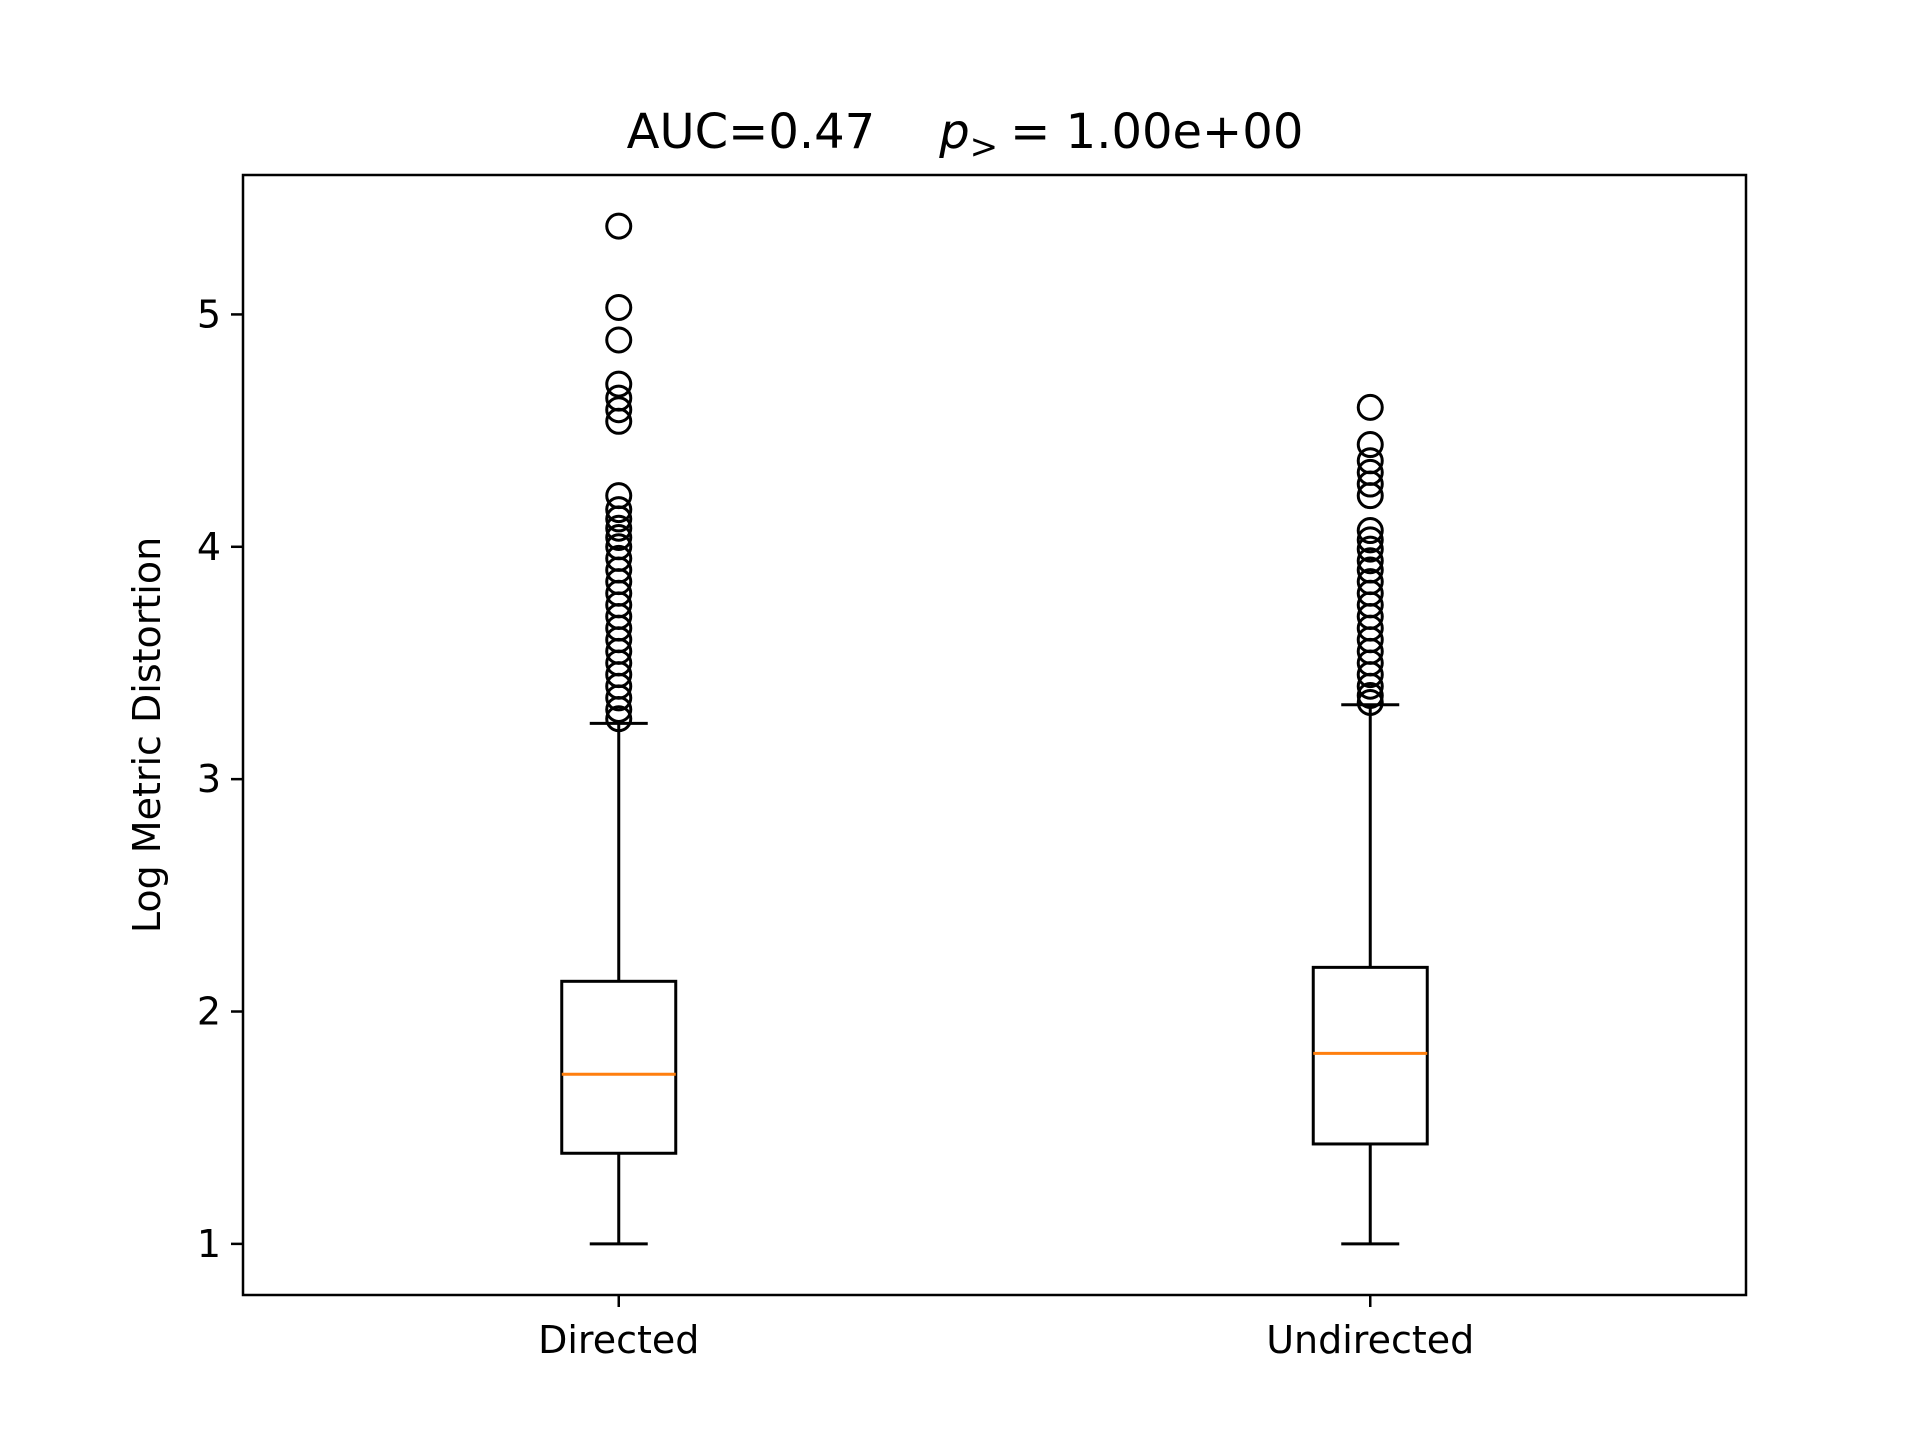  What do you see at coordinates (751, 132) in the screenshot?
I see `title-auc: AUC=0.47` at bounding box center [751, 132].